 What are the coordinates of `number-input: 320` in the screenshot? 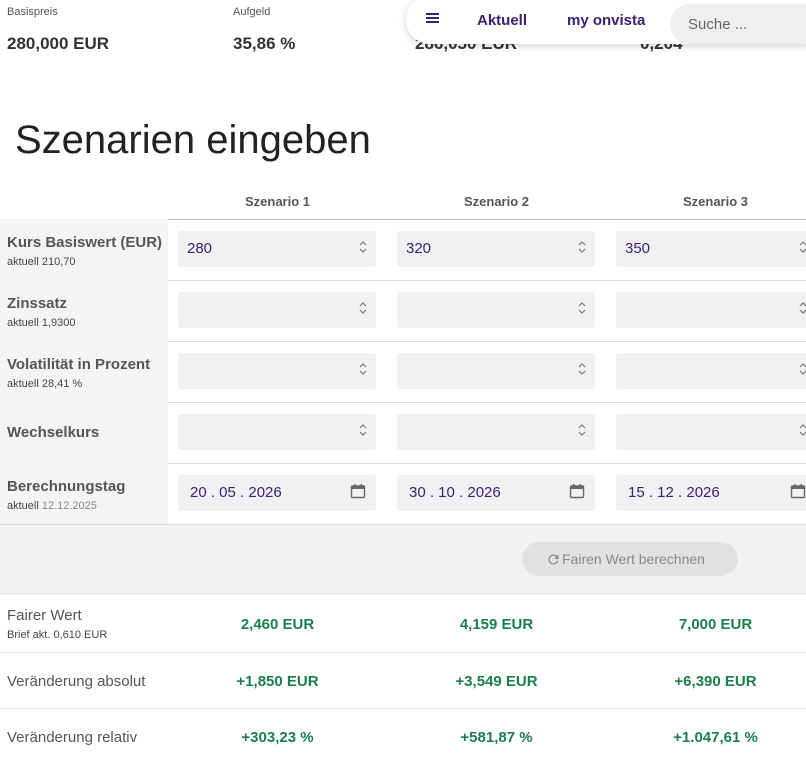 It's located at (496, 249).